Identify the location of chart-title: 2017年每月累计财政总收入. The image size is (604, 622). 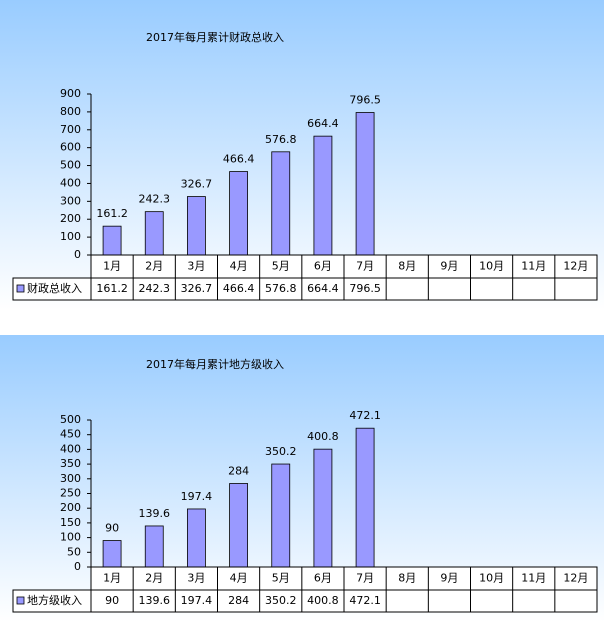
(215, 37).